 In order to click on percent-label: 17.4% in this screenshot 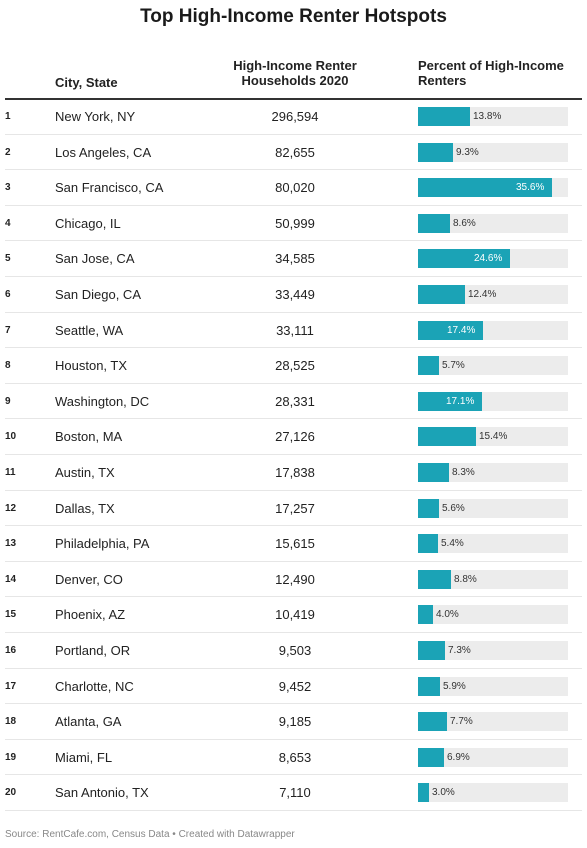, I will do `click(461, 330)`.